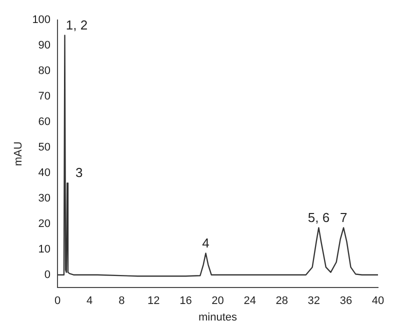  Describe the element at coordinates (346, 301) in the screenshot. I see `x-tick-label: 36` at that location.